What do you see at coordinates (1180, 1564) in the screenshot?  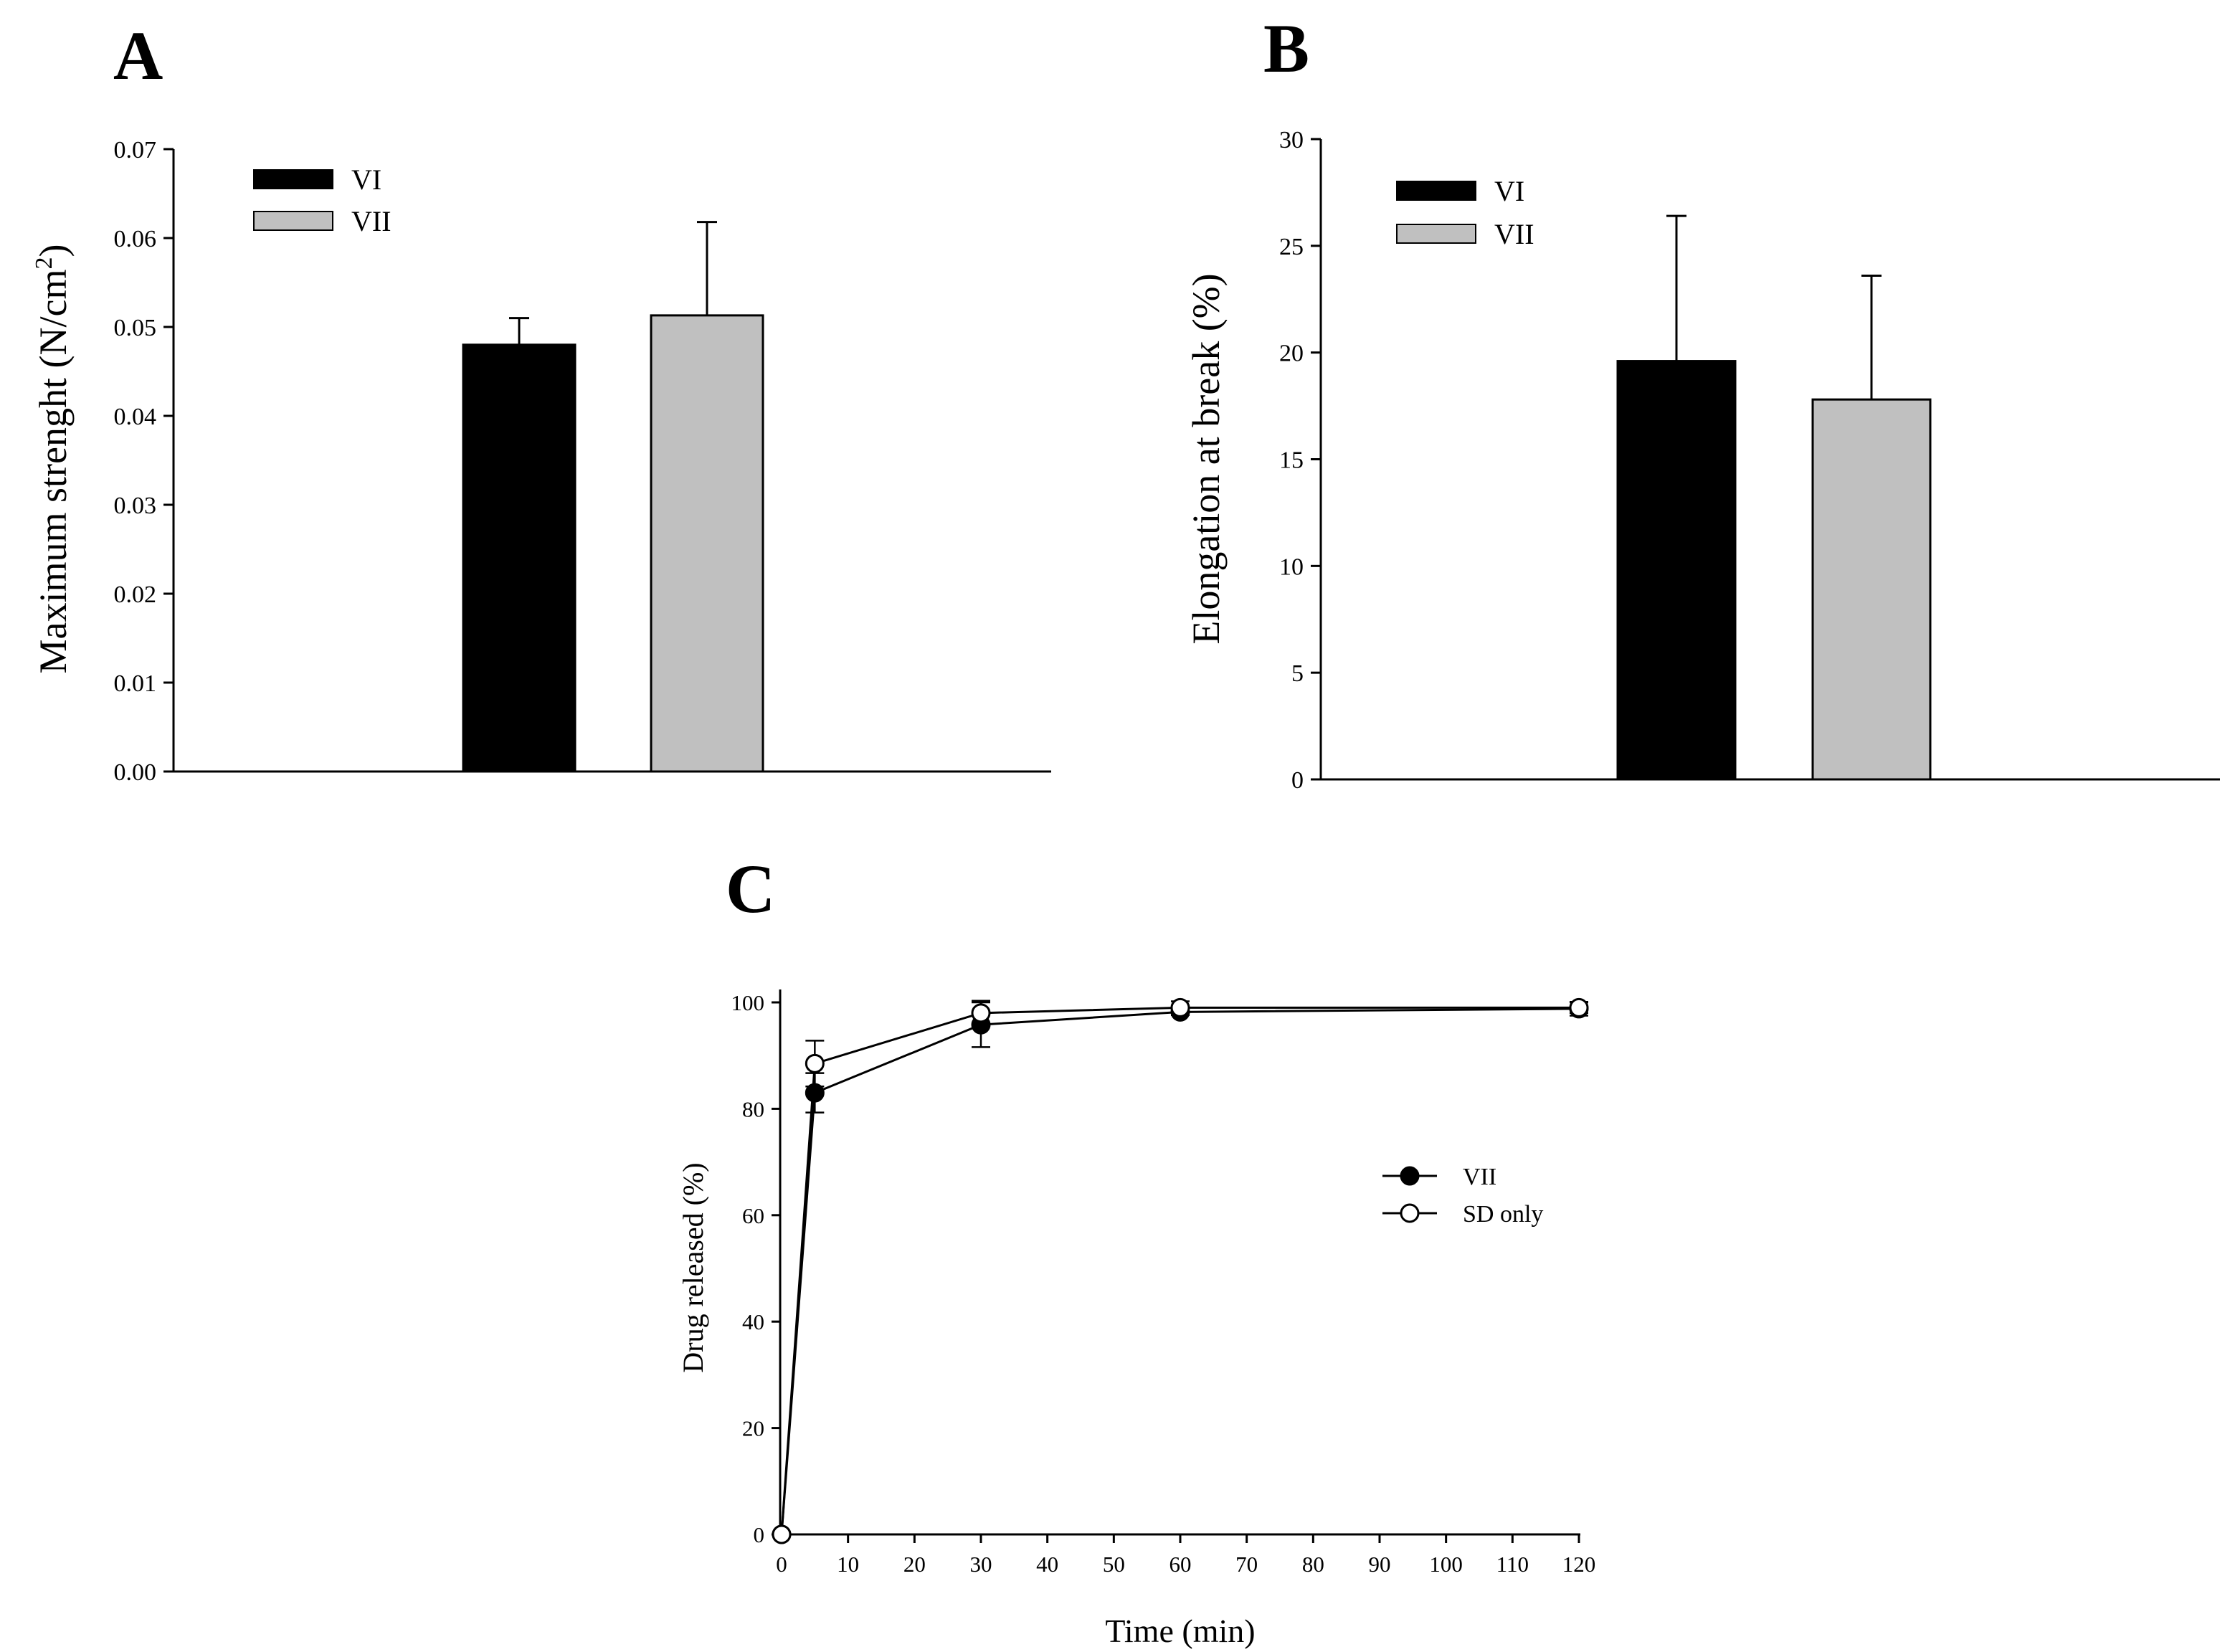 I see `x-tick-label-c: 60` at bounding box center [1180, 1564].